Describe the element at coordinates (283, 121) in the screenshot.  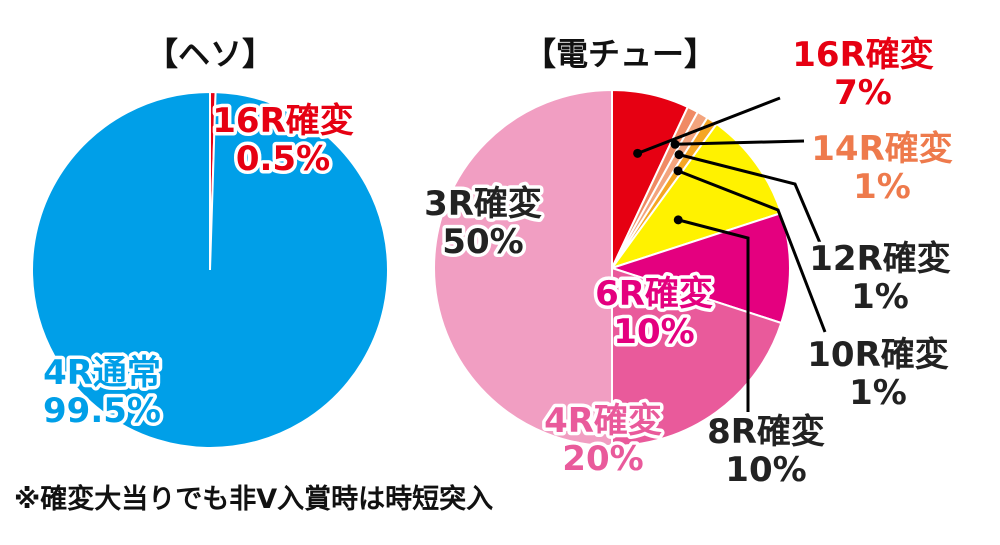
I see `heso-label-0: 16R確変` at that location.